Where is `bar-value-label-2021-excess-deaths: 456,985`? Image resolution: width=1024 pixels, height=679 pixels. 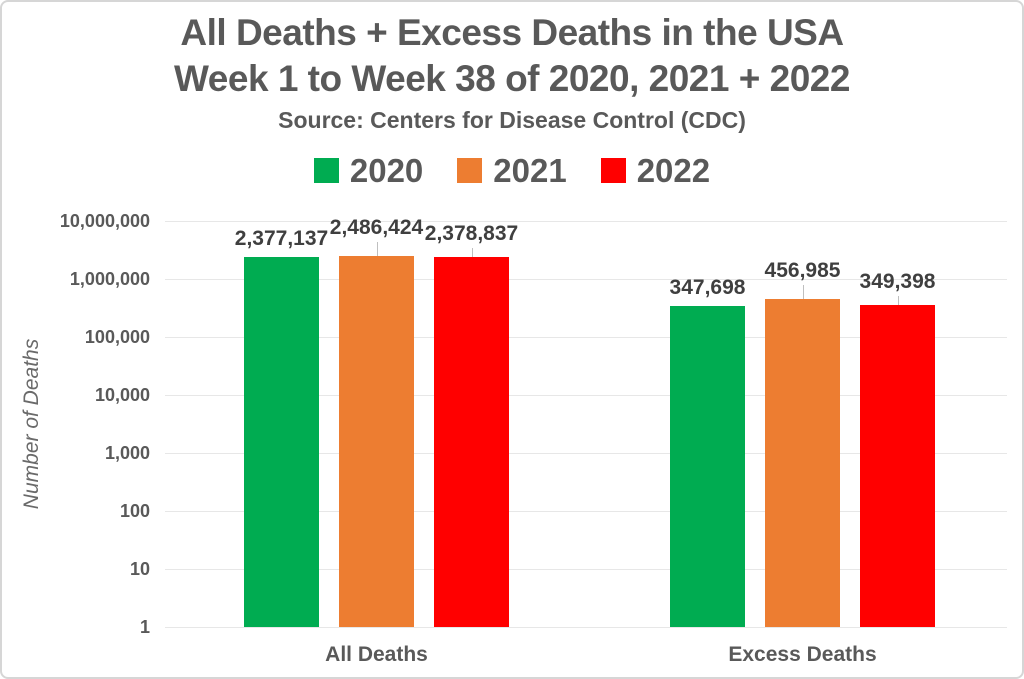
bar-value-label-2021-excess-deaths: 456,985 is located at coordinates (802, 270).